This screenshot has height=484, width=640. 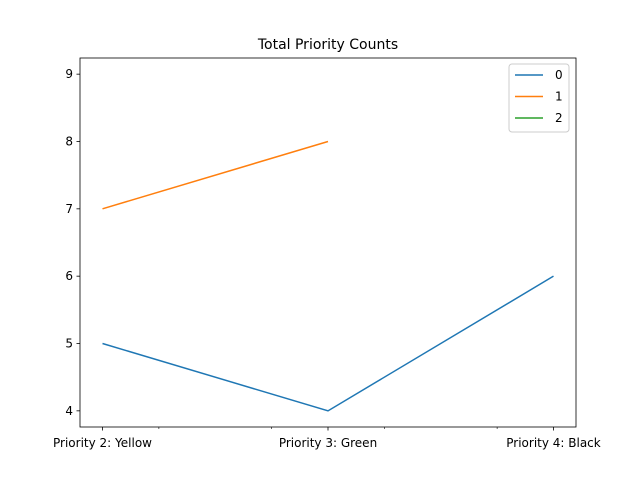 I want to click on y-tick-label: 5, so click(x=69, y=344).